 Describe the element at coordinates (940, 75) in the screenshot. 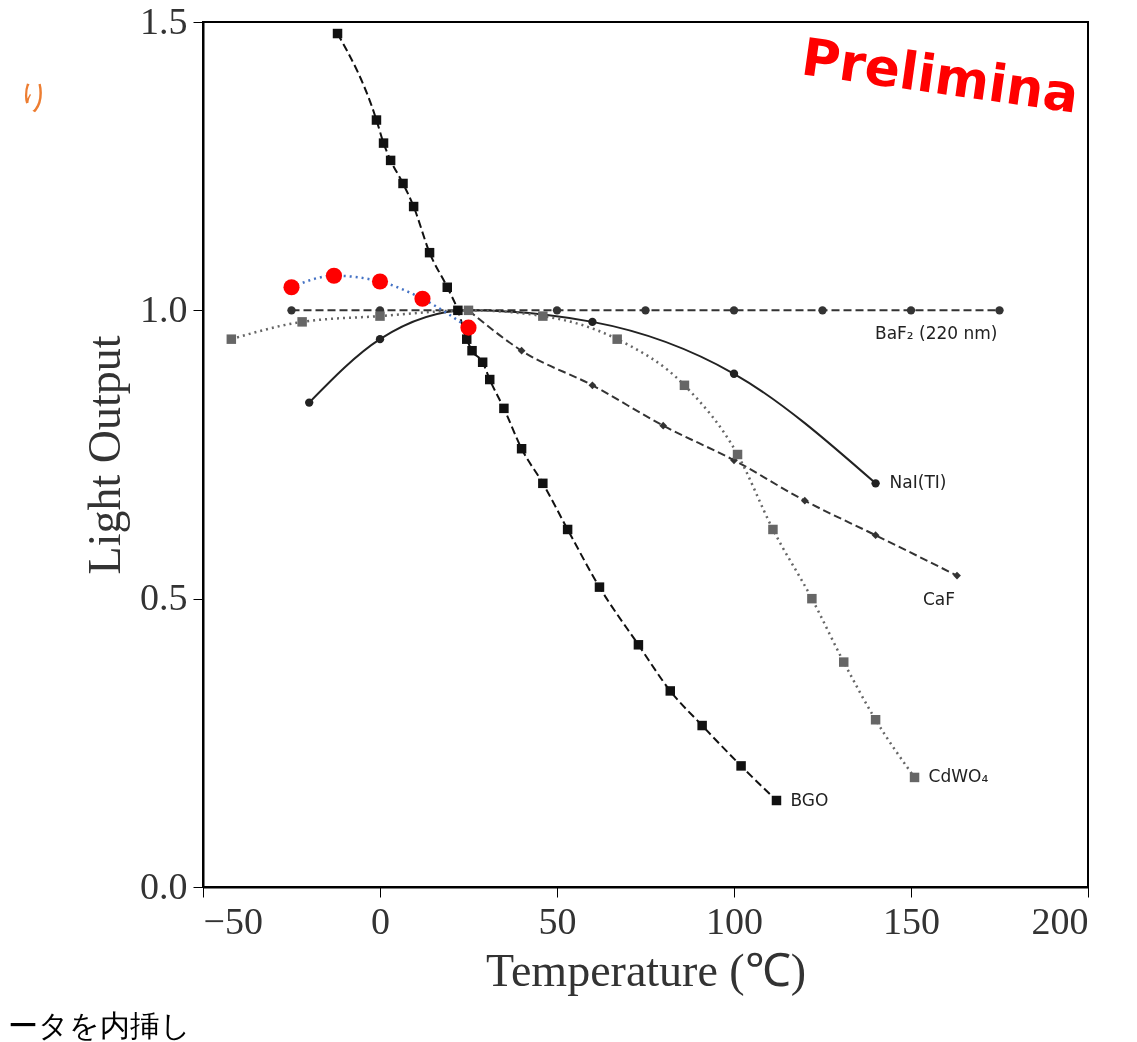

I see `annotation: Prelimina` at that location.